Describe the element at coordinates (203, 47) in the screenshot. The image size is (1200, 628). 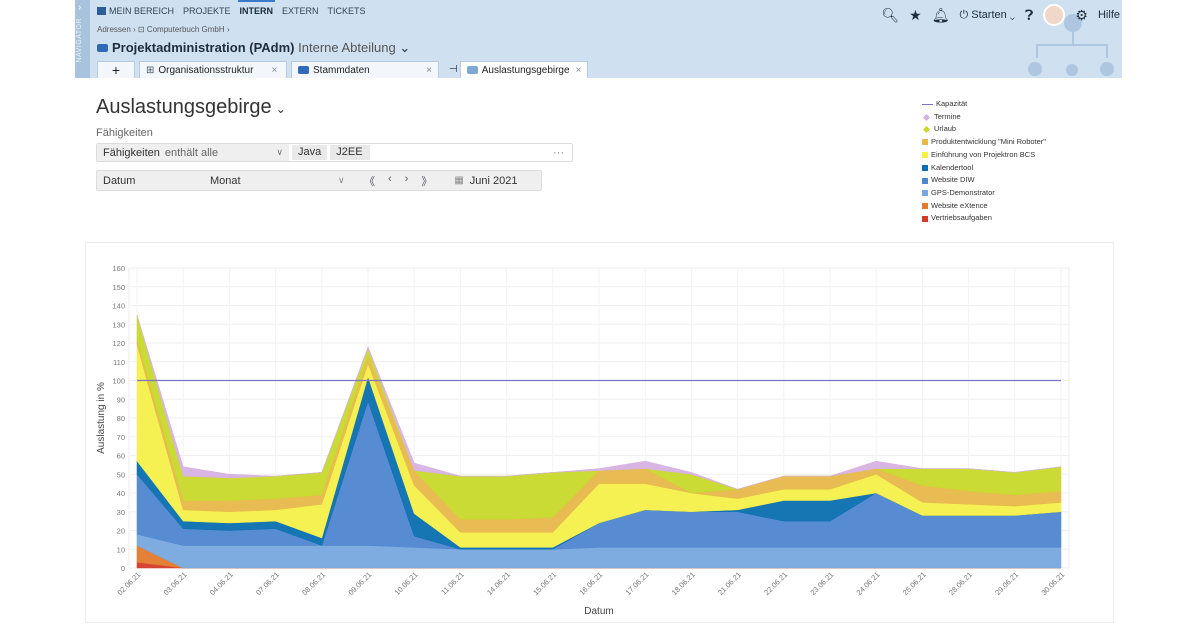
I see `project-name: Projektadministration (PAdm)` at that location.